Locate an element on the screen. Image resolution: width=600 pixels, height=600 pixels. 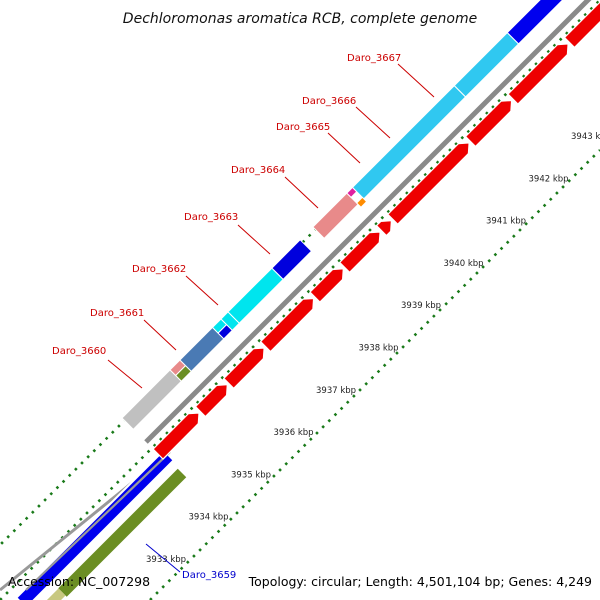
accession-label: Accession: NC_007298 is located at coordinates (79, 581).